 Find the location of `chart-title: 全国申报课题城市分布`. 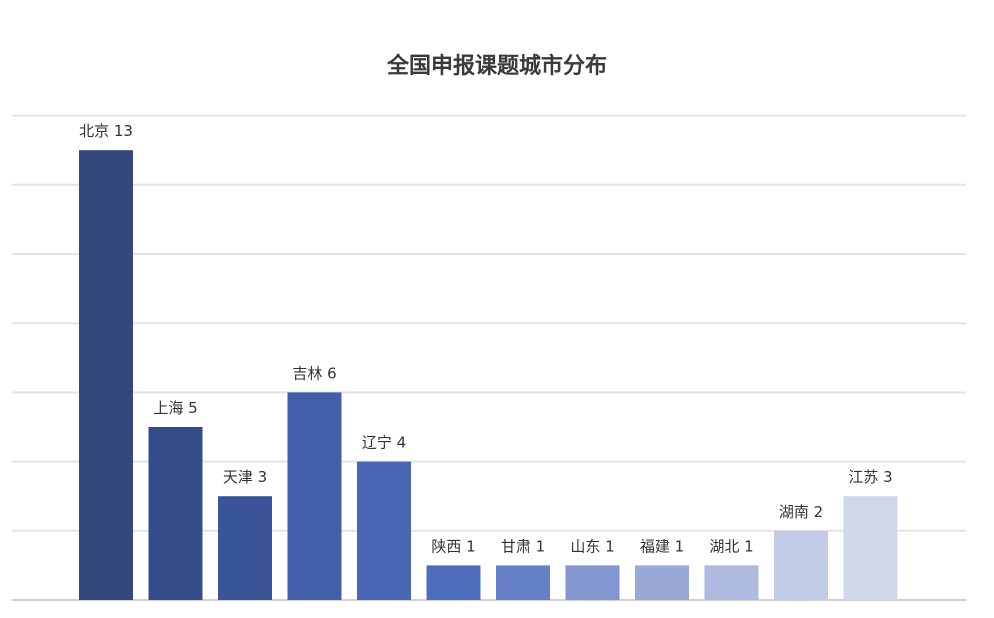

chart-title: 全国申报课题城市分布 is located at coordinates (496, 65).